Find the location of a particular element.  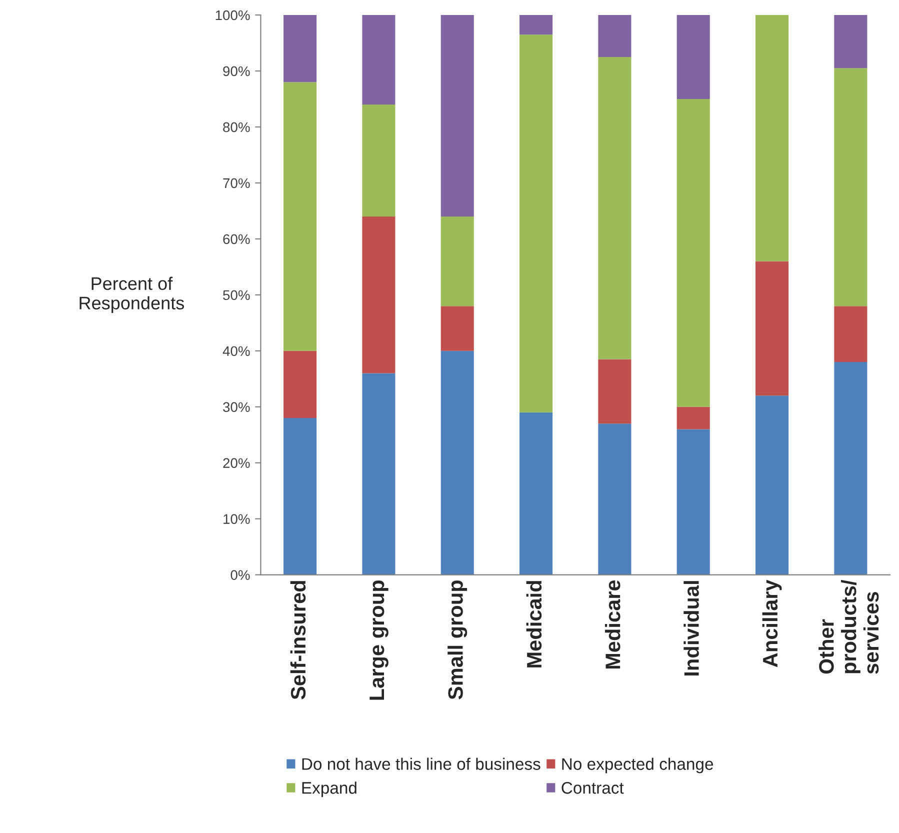

y-tick-label: 90% is located at coordinates (236, 71).